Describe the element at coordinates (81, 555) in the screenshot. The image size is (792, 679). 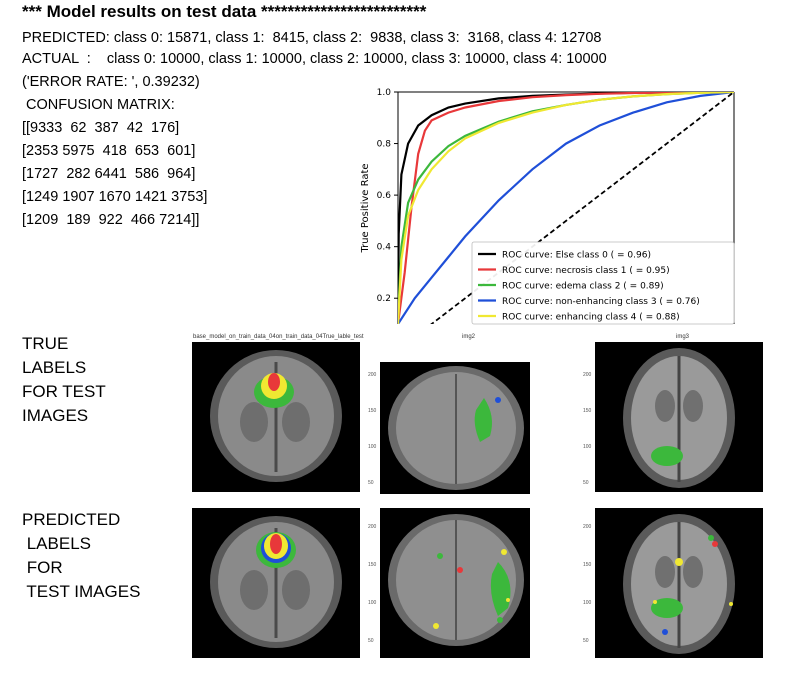
I see `predicted-labels-section-label: PREDICTED LABELS FOR TEST IMAGES` at that location.